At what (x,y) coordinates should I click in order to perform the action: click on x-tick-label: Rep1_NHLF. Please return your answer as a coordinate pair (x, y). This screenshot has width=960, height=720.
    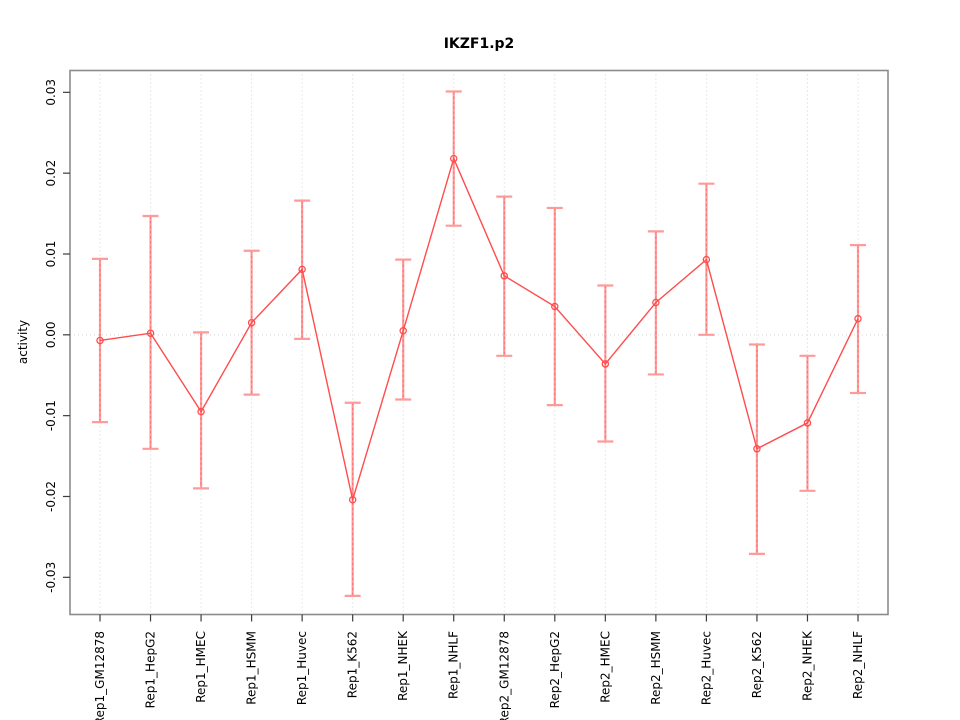
    Looking at the image, I should click on (454, 665).